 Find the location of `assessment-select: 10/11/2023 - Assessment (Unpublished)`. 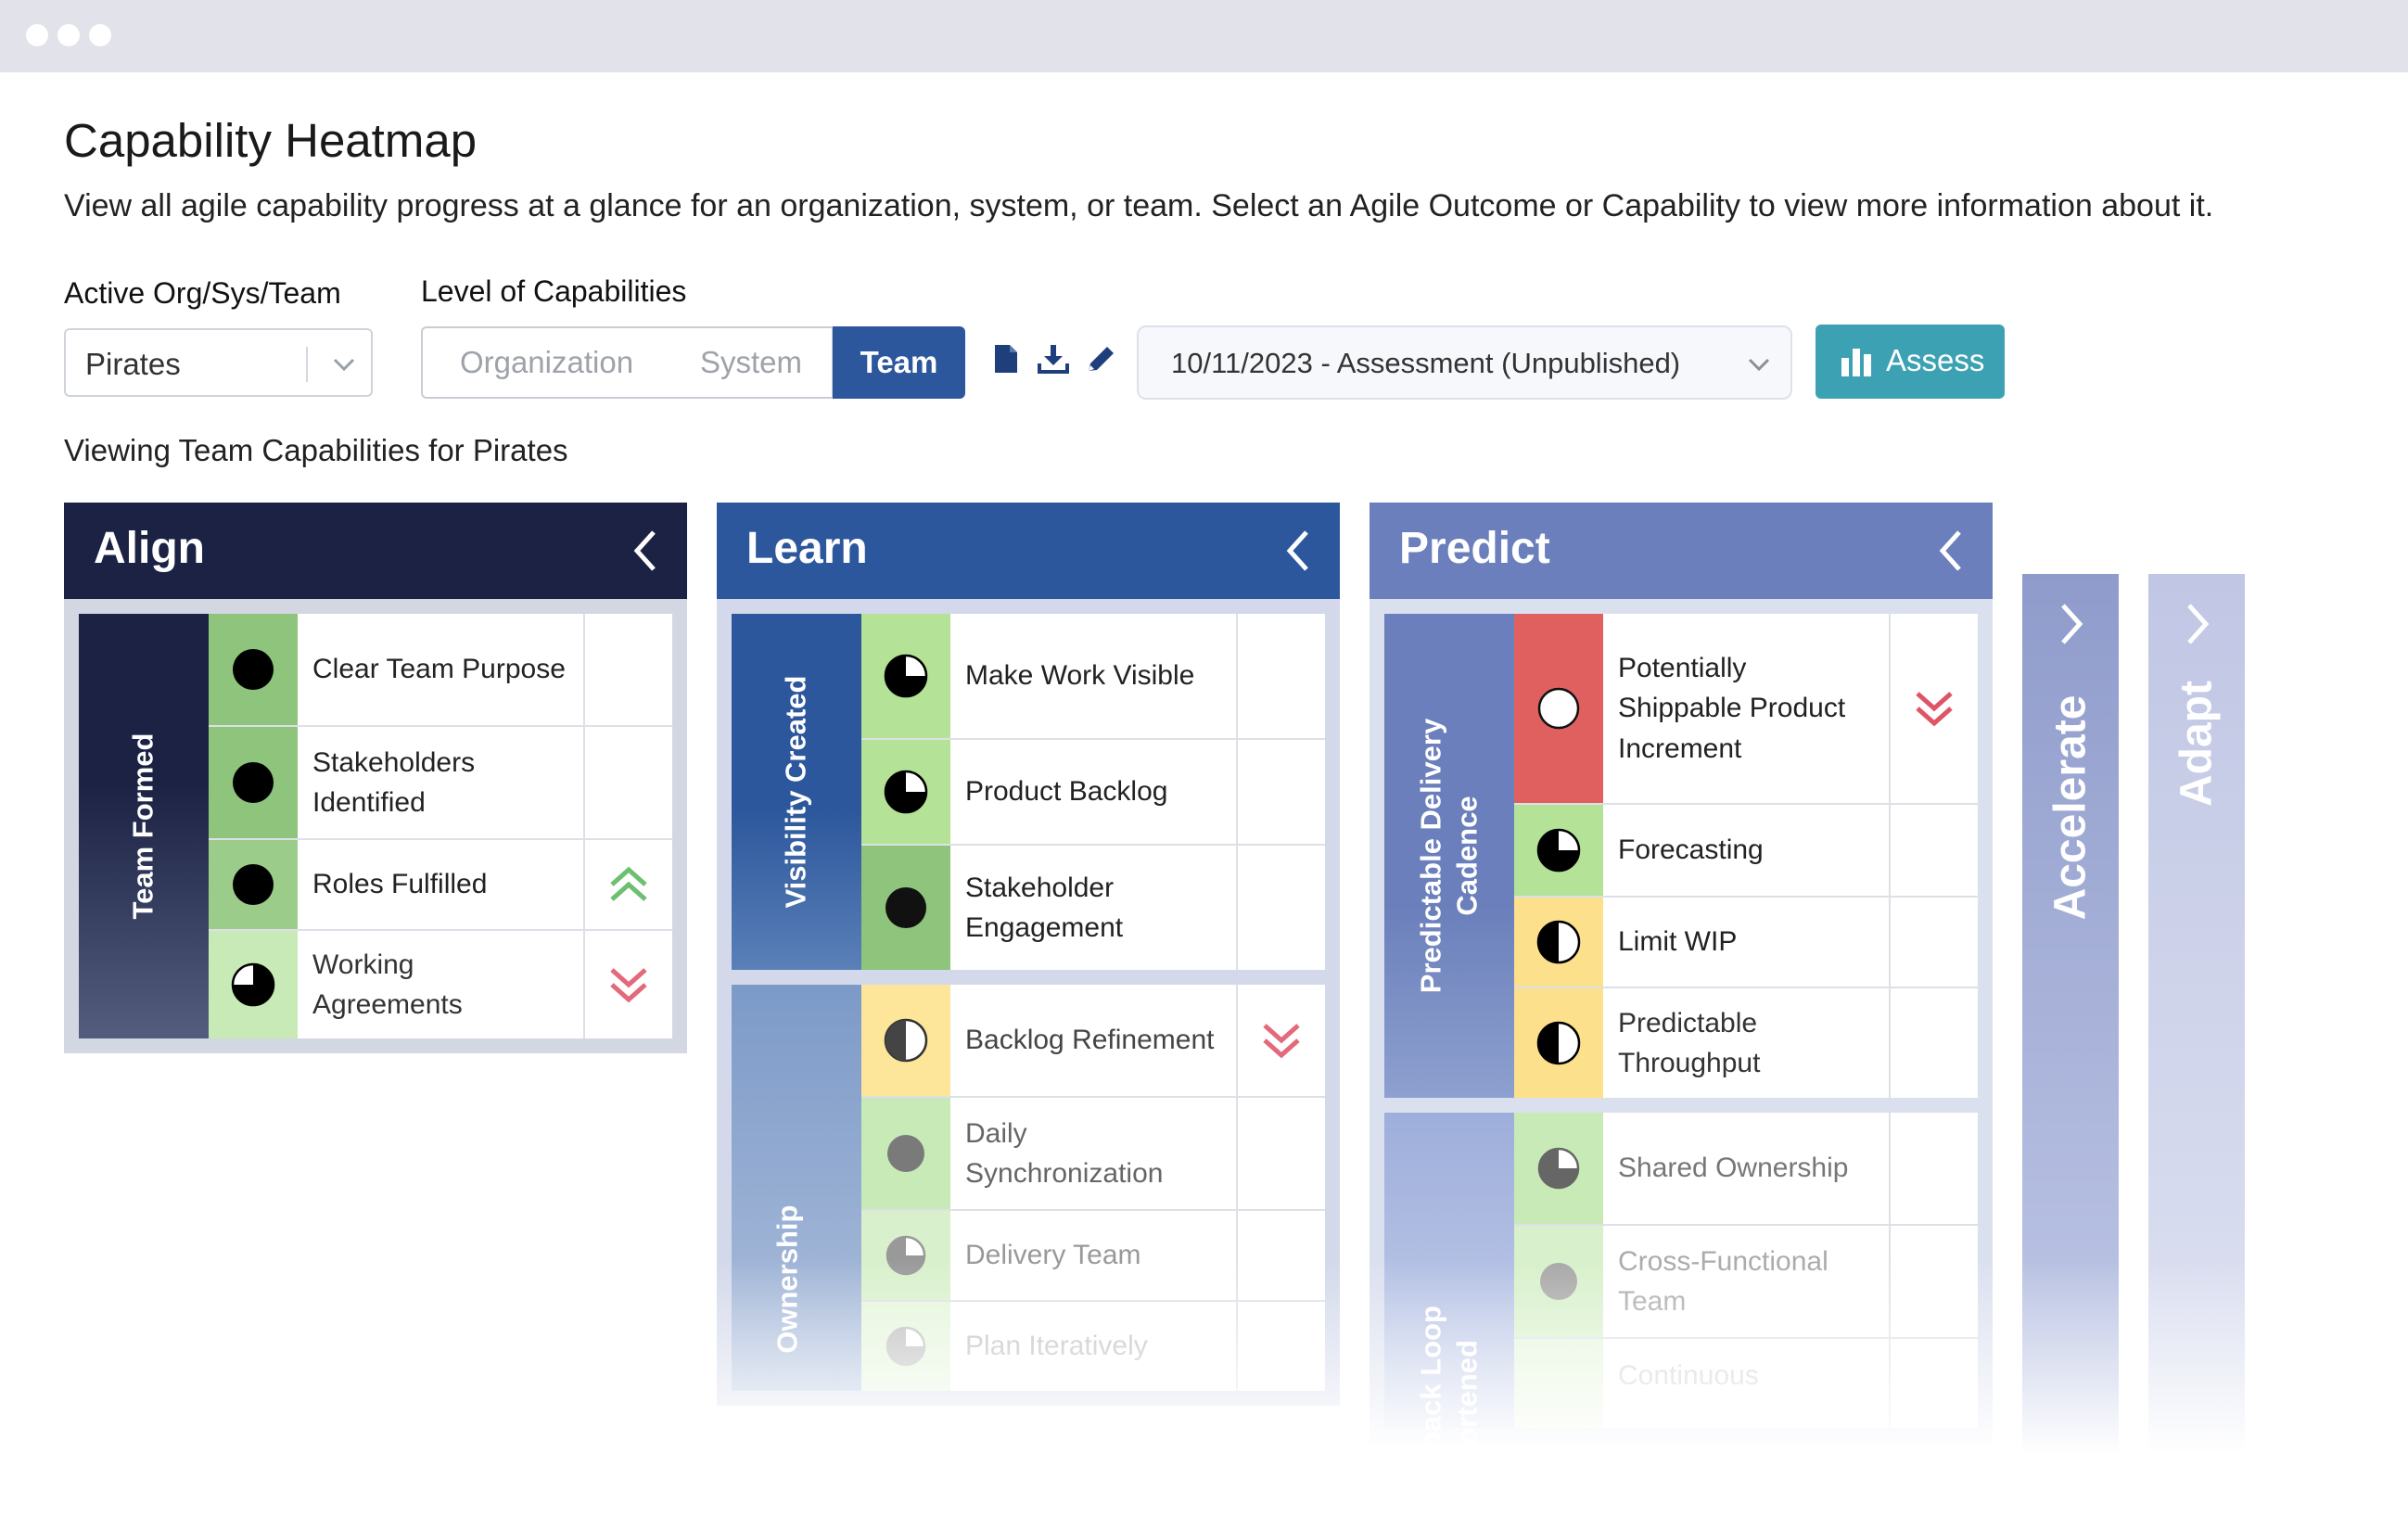

assessment-select: 10/11/2023 - Assessment (Unpublished) is located at coordinates (1464, 362).